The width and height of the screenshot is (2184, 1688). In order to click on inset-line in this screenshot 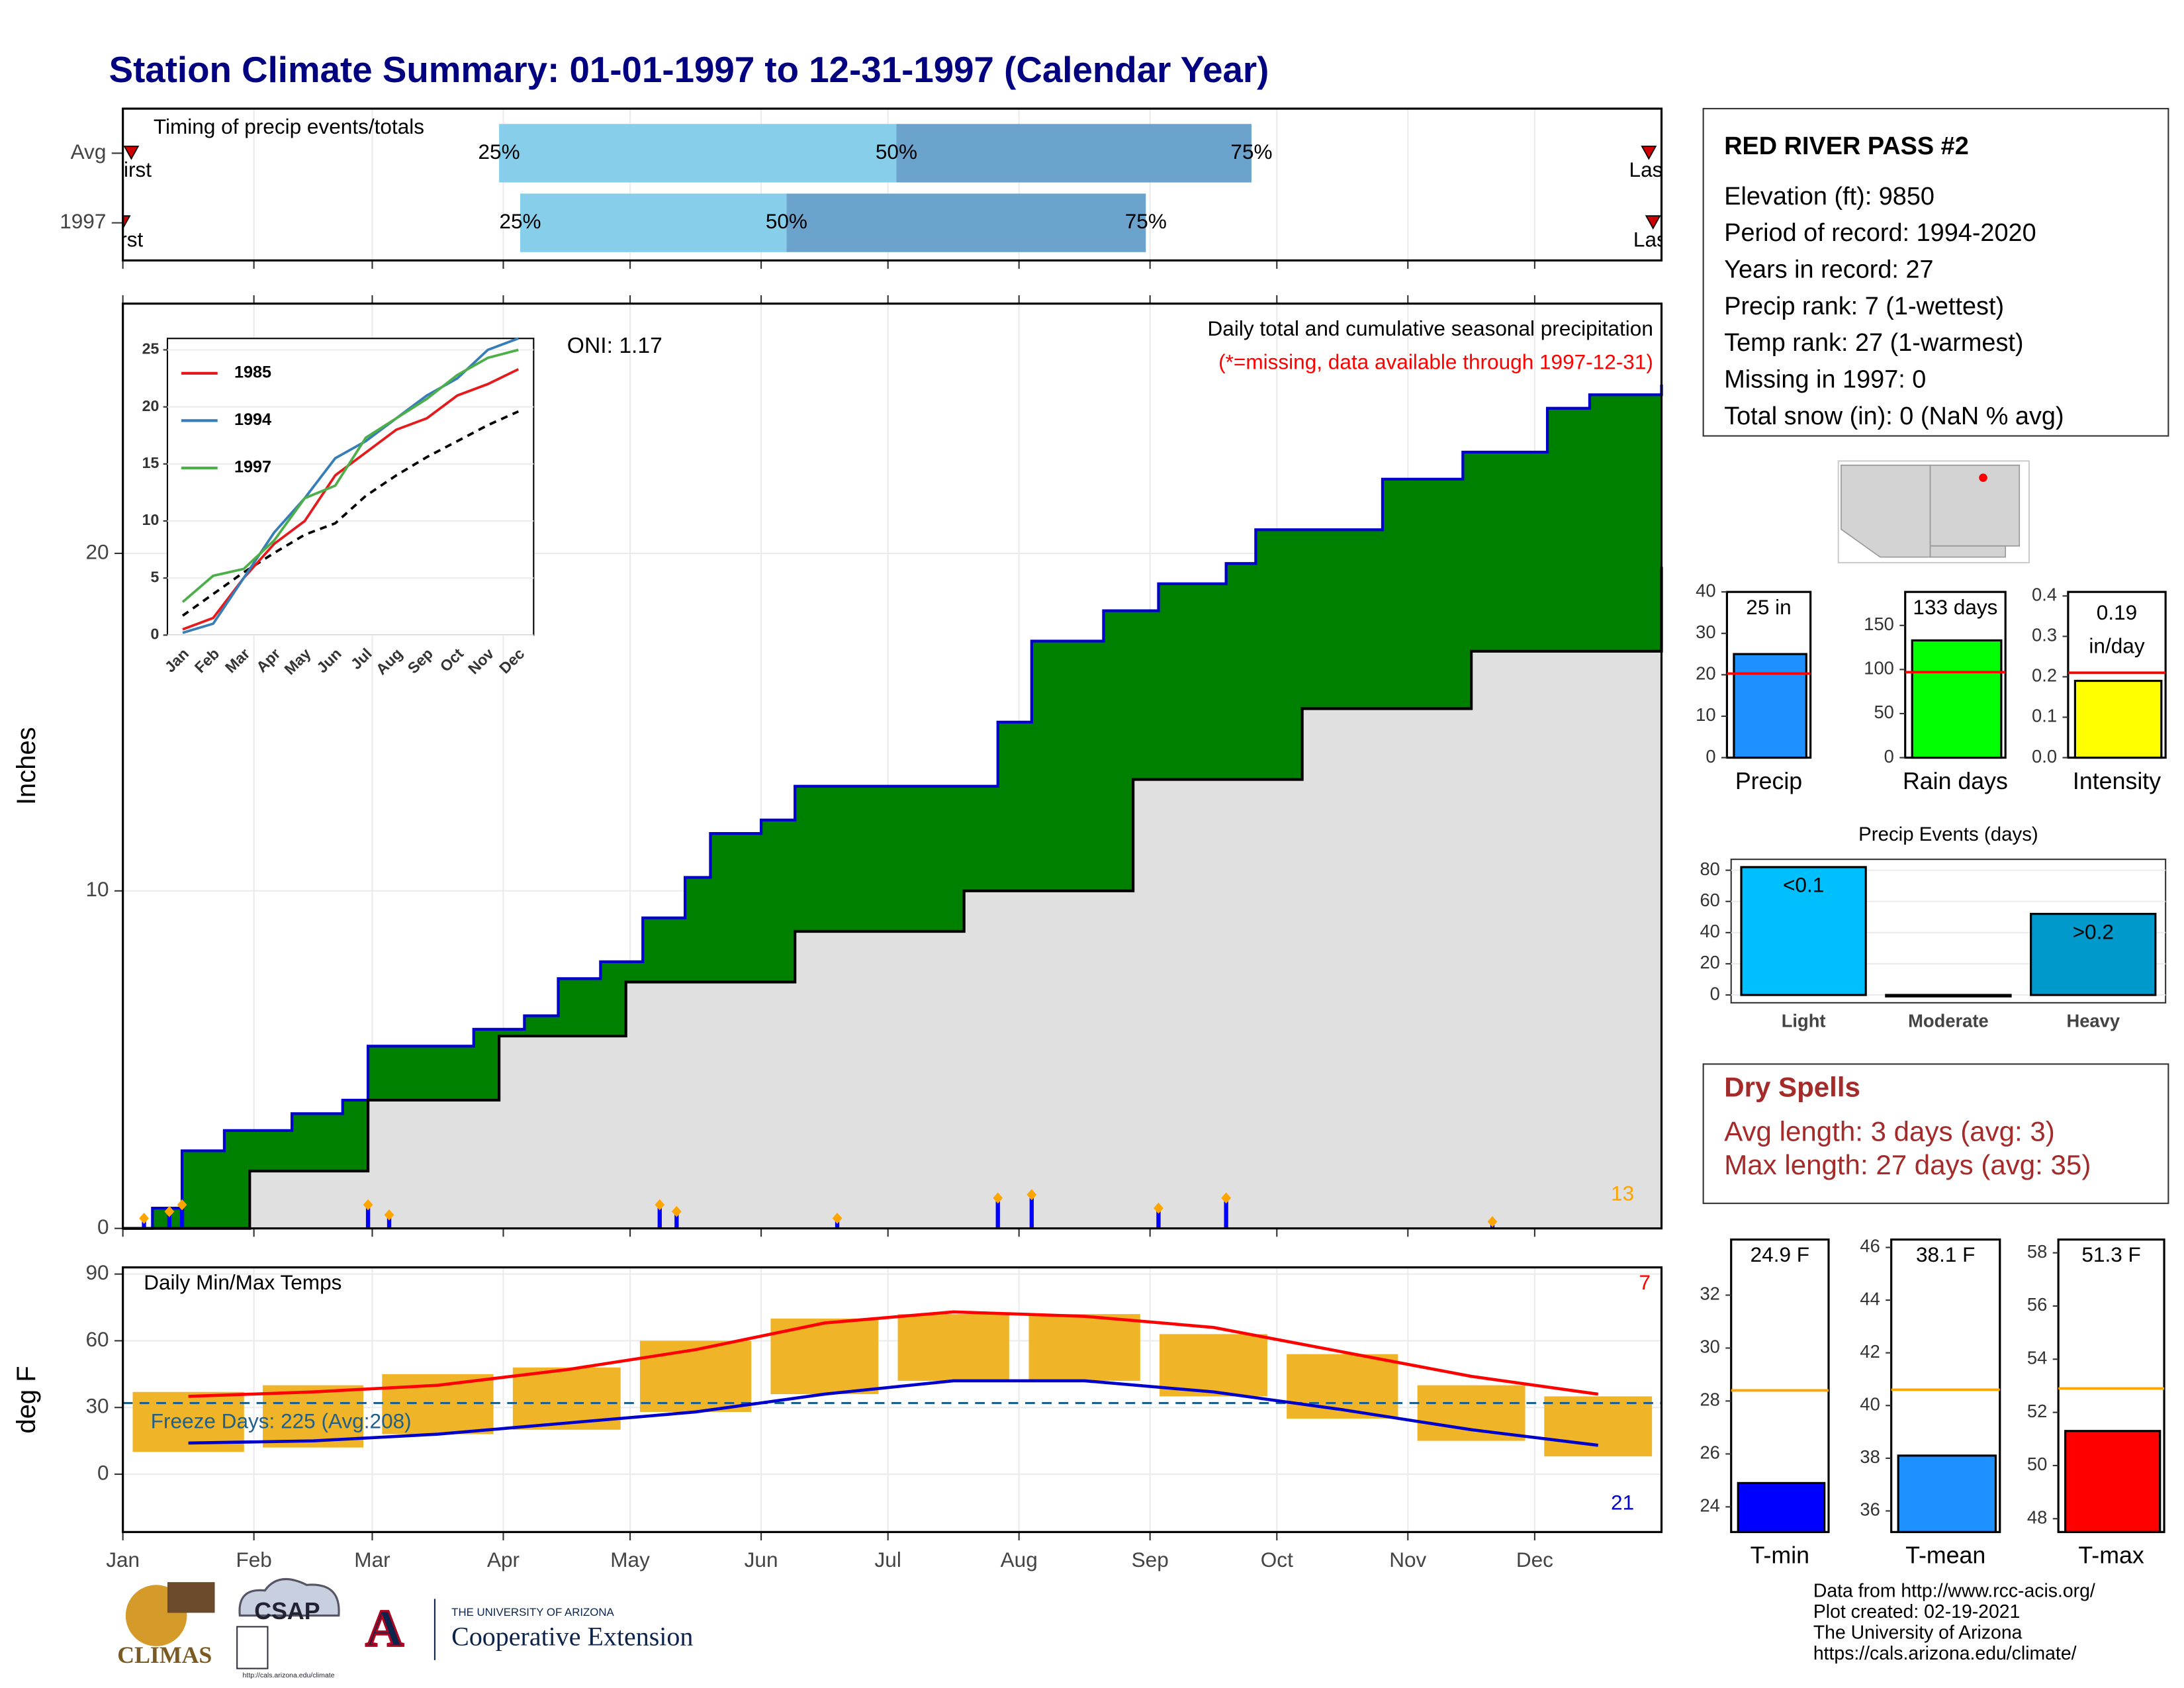, I will do `click(350, 475)`.